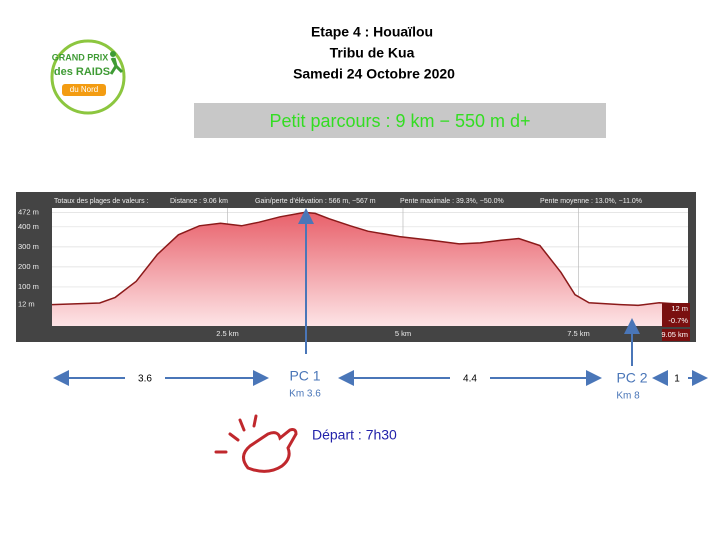 The width and height of the screenshot is (720, 540). What do you see at coordinates (354, 435) in the screenshot?
I see `start-text: Départ : 7h30` at bounding box center [354, 435].